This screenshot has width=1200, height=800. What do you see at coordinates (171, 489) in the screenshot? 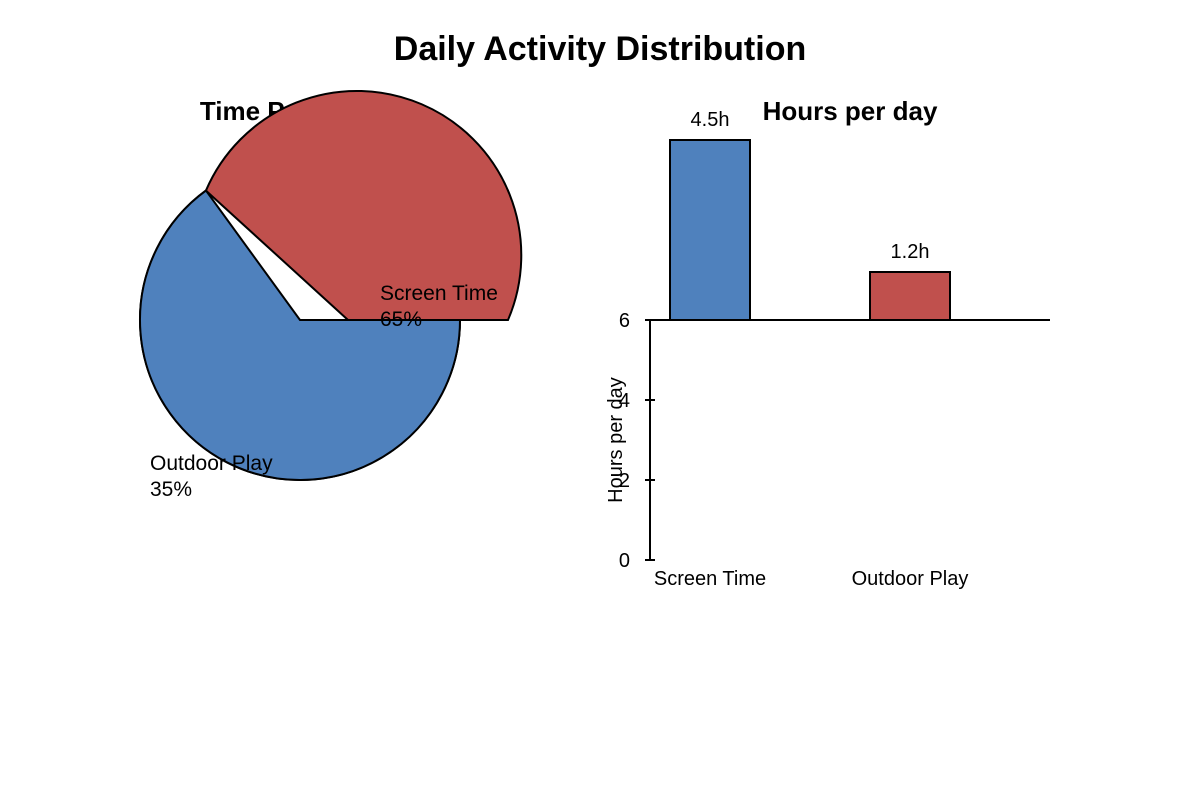
I see `pie-value-outdoor-play: 35%` at bounding box center [171, 489].